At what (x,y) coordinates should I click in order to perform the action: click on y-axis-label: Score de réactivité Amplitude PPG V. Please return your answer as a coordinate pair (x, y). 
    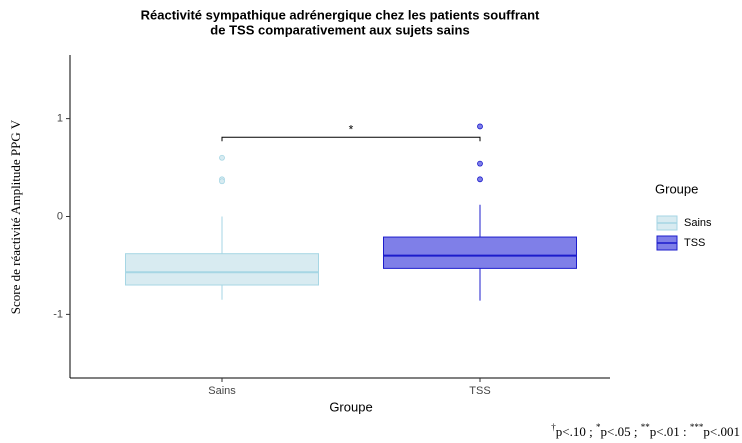
    Looking at the image, I should click on (15, 216).